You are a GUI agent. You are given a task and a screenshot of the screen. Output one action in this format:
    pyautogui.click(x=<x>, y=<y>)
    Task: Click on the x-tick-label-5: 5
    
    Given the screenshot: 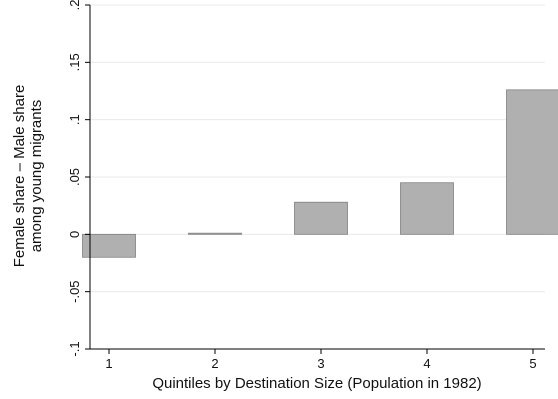 What is the action you would take?
    pyautogui.click(x=532, y=363)
    